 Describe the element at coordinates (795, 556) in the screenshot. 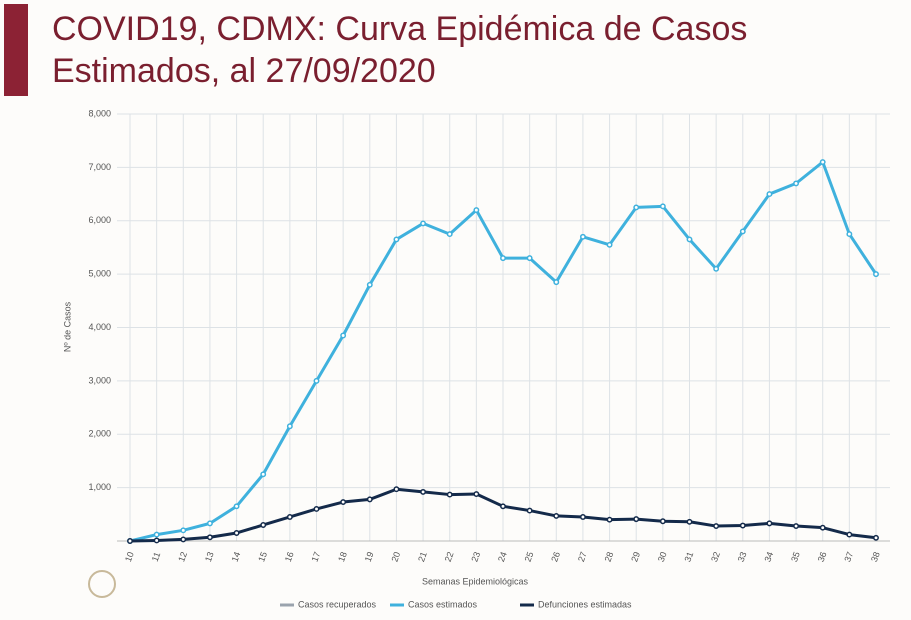

I see `x-tick-label: 35` at that location.